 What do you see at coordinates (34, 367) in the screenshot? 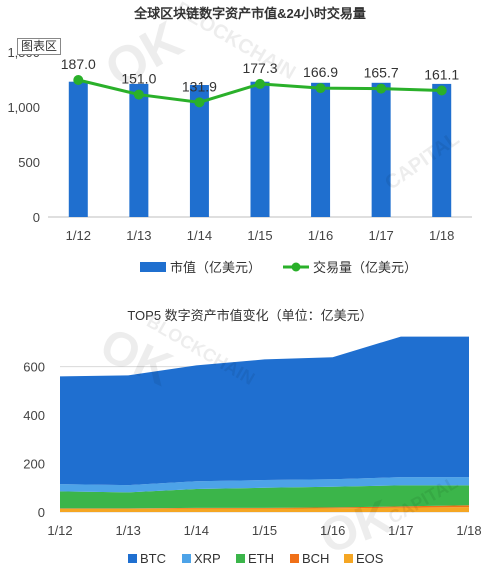
I see `y-tick-label: 600` at bounding box center [34, 367].